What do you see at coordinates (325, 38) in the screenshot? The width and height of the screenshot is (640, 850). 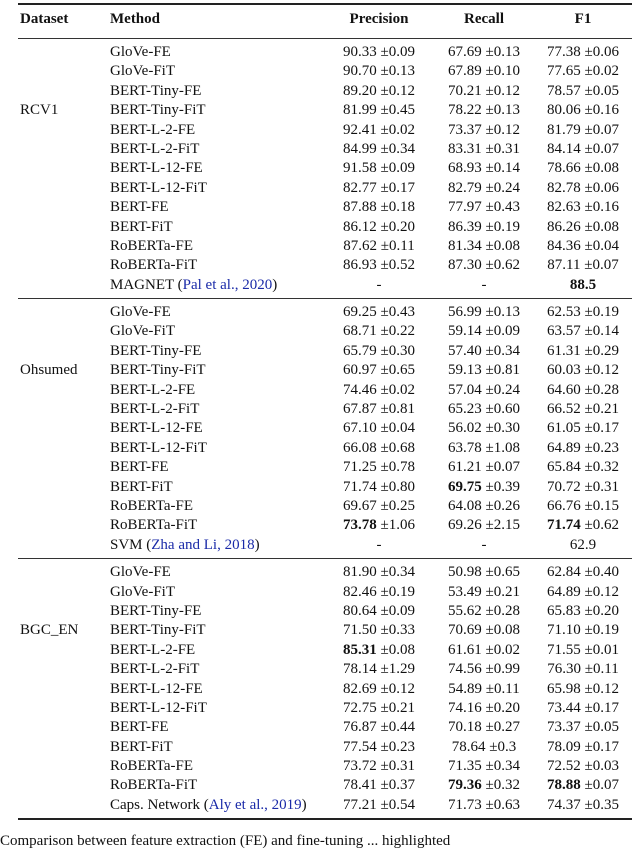 I see `header-rule` at bounding box center [325, 38].